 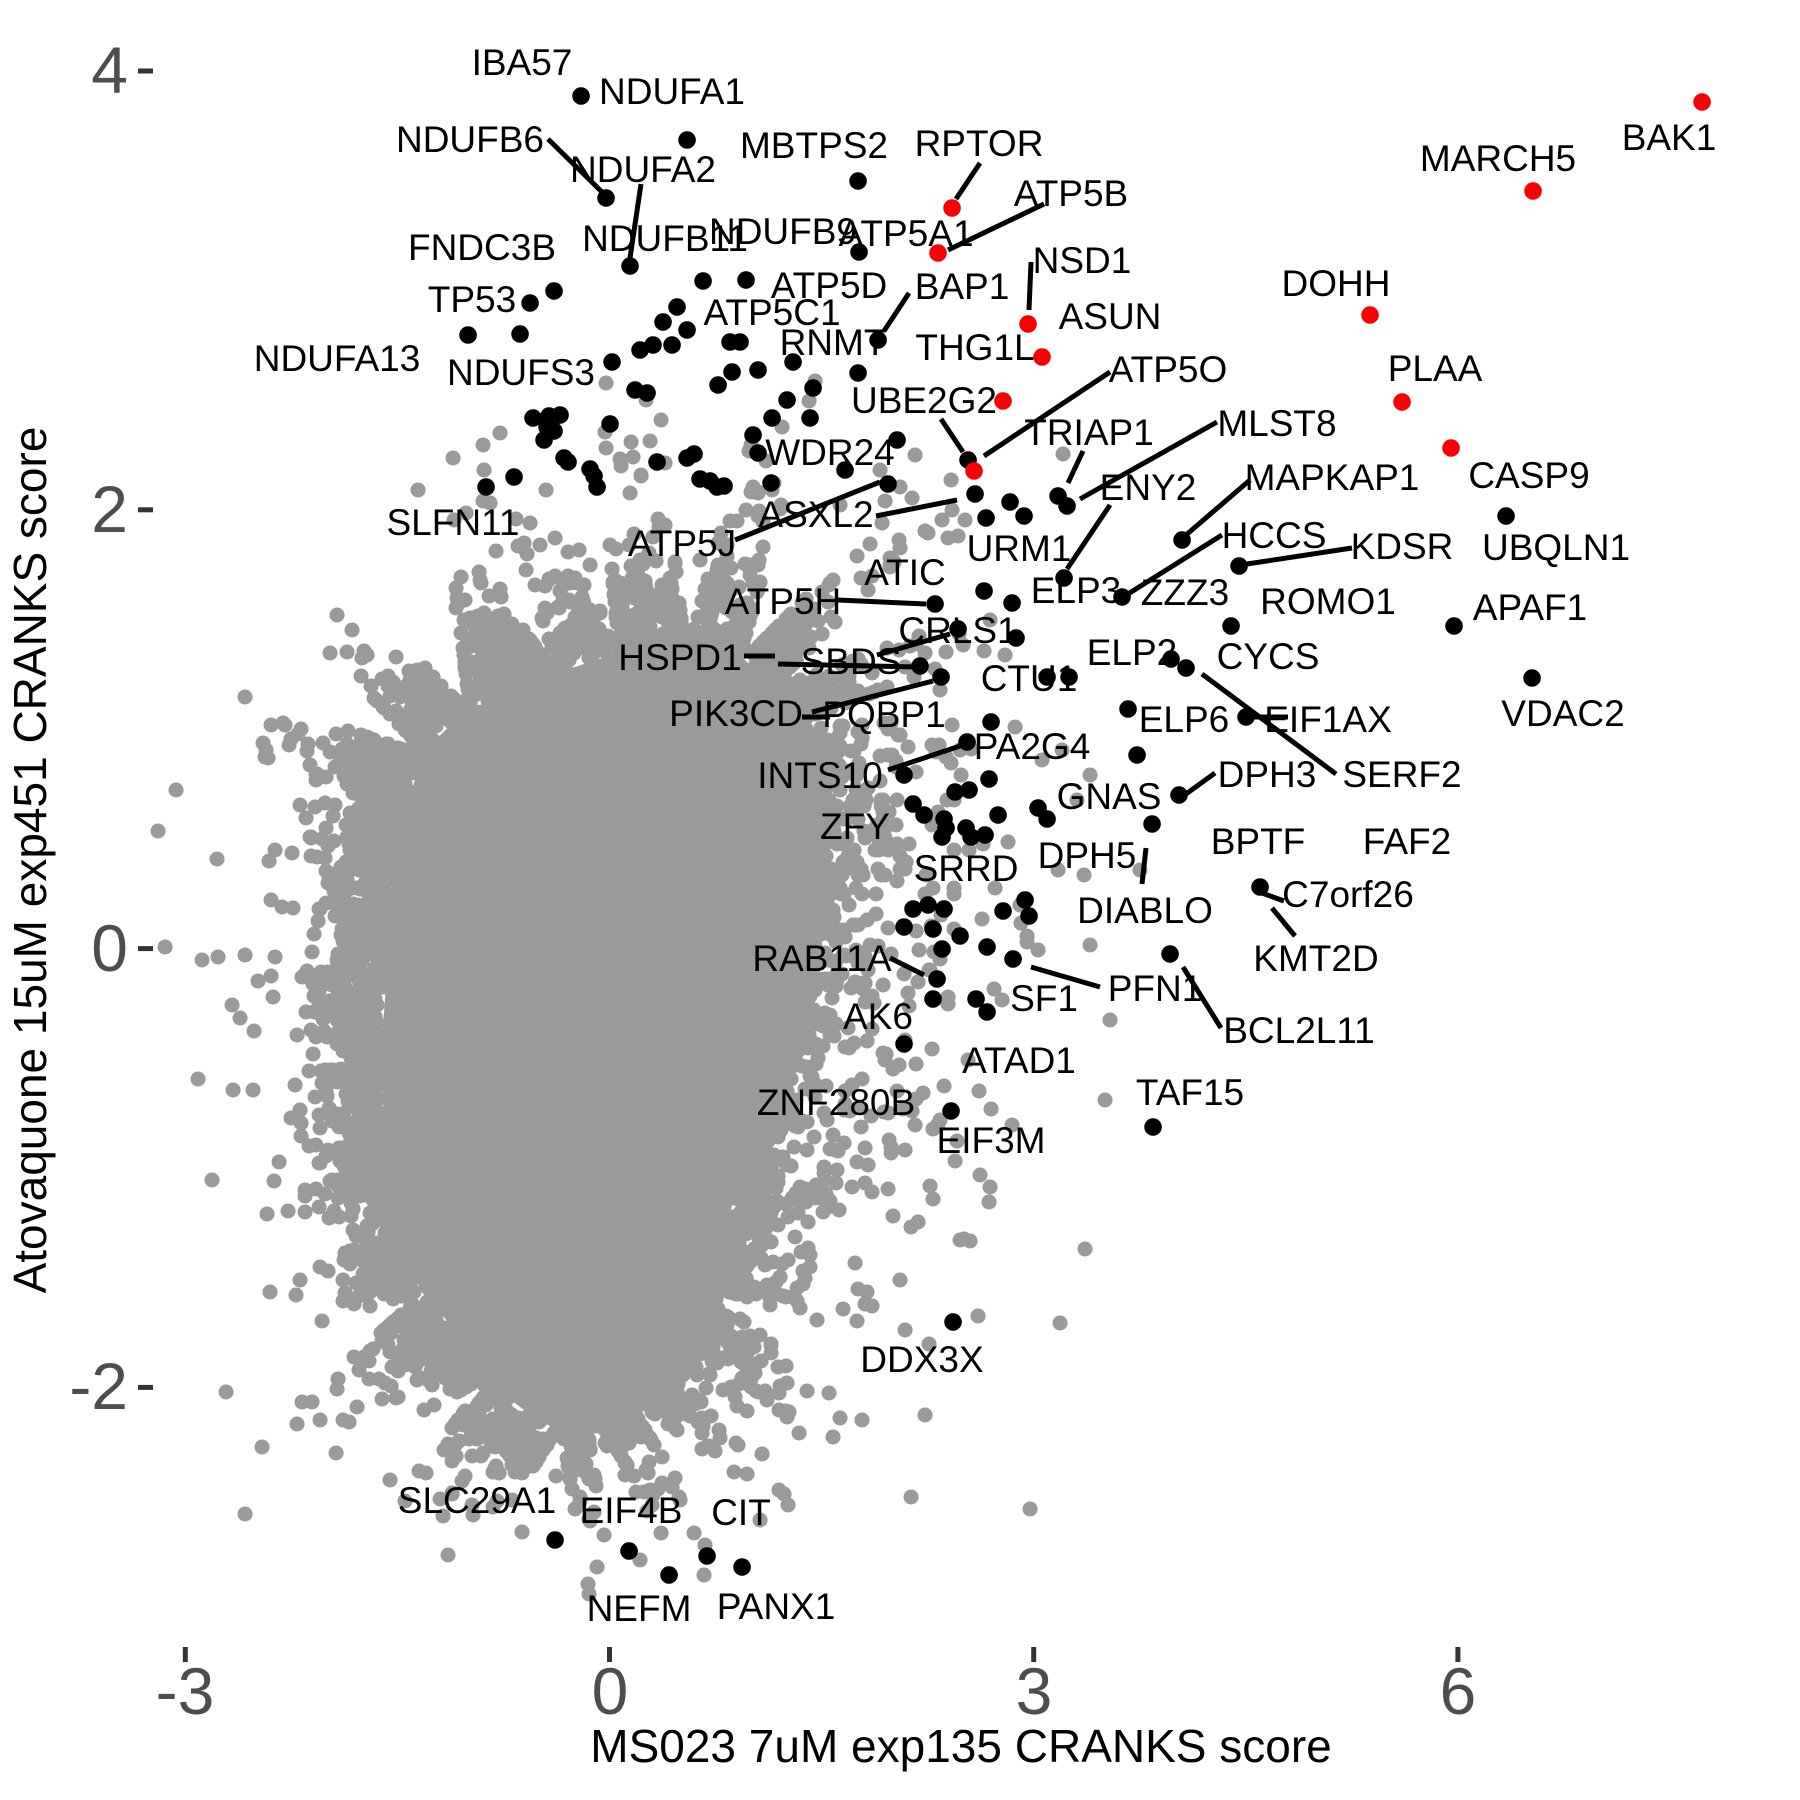 What do you see at coordinates (337, 358) in the screenshot?
I see `svg-text: NDUFA13` at bounding box center [337, 358].